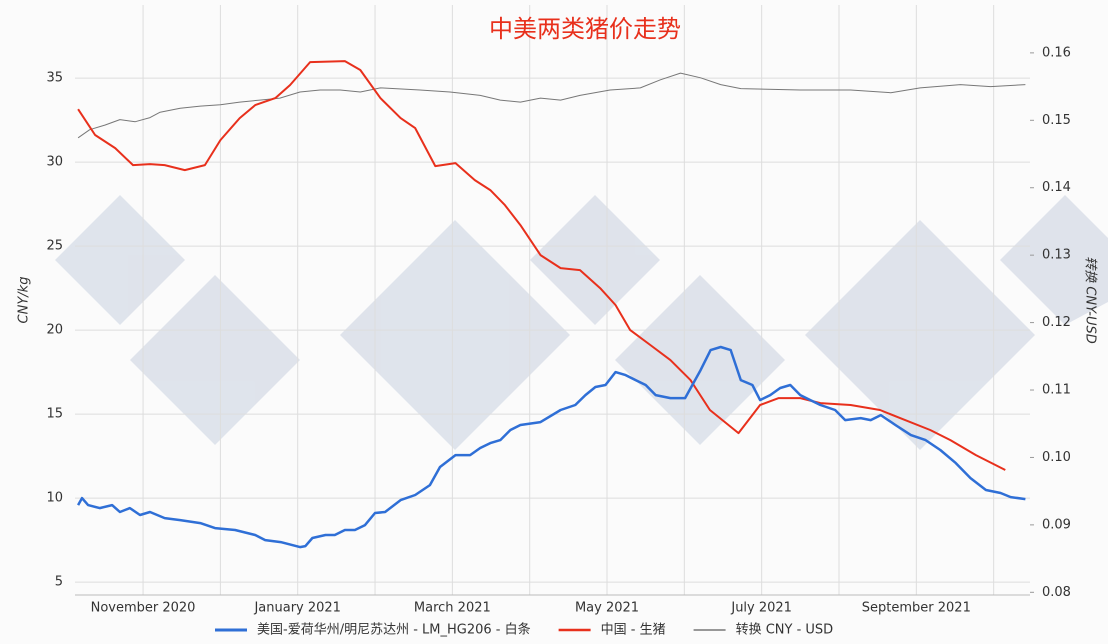 This screenshot has height=644, width=1108. I want to click on x-tick-label: March 2021, so click(452, 608).